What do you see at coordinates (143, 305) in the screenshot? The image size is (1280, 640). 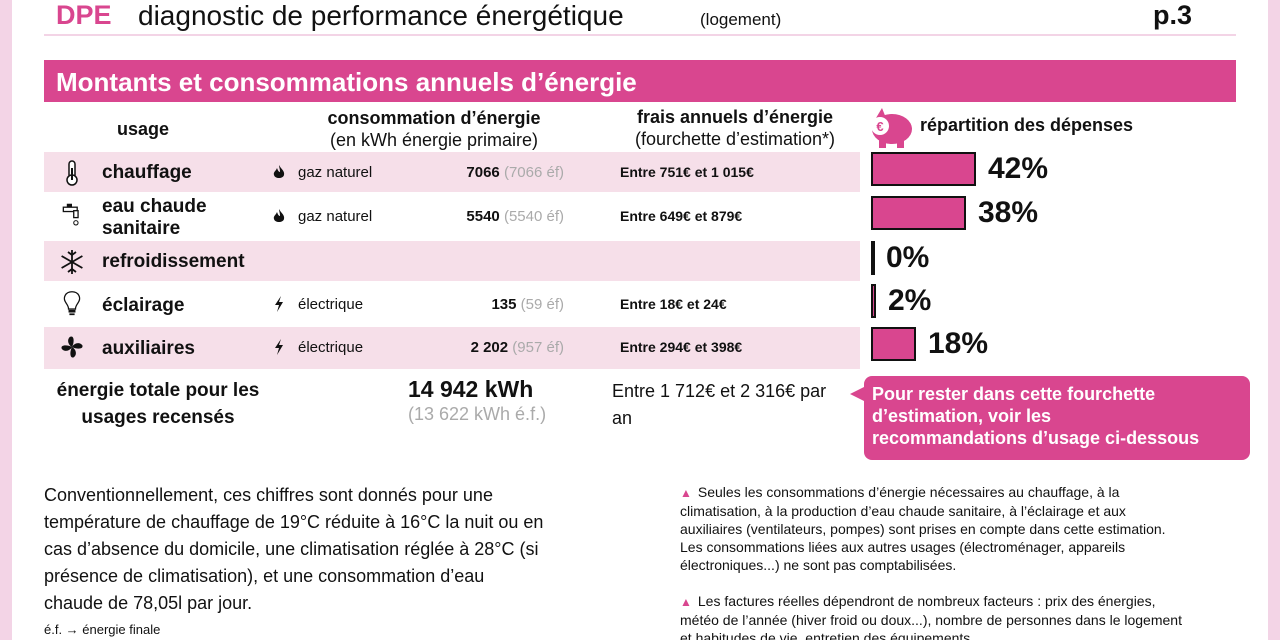 I see `usage-label: éclairage` at bounding box center [143, 305].